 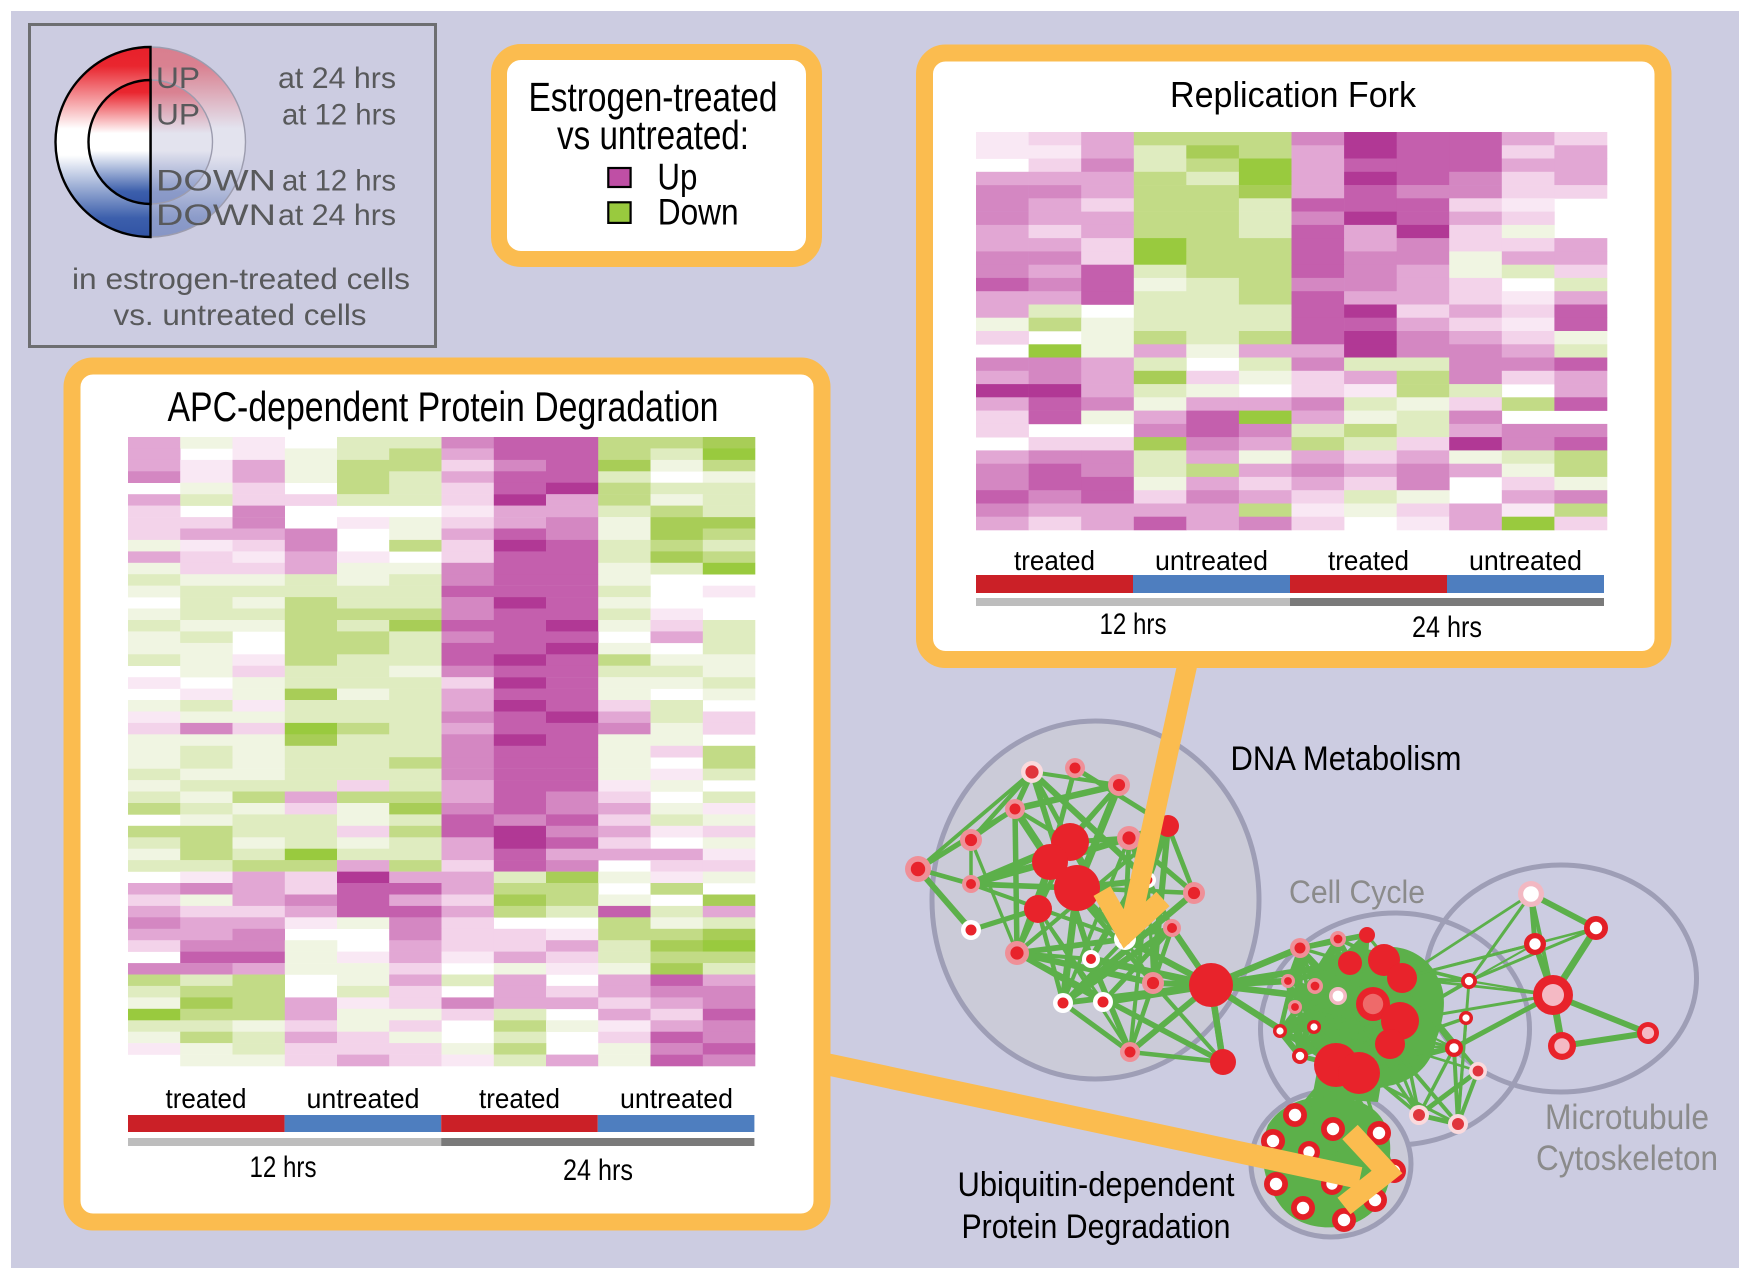 I want to click on svg-text: Cell Cycle, so click(x=1357, y=892).